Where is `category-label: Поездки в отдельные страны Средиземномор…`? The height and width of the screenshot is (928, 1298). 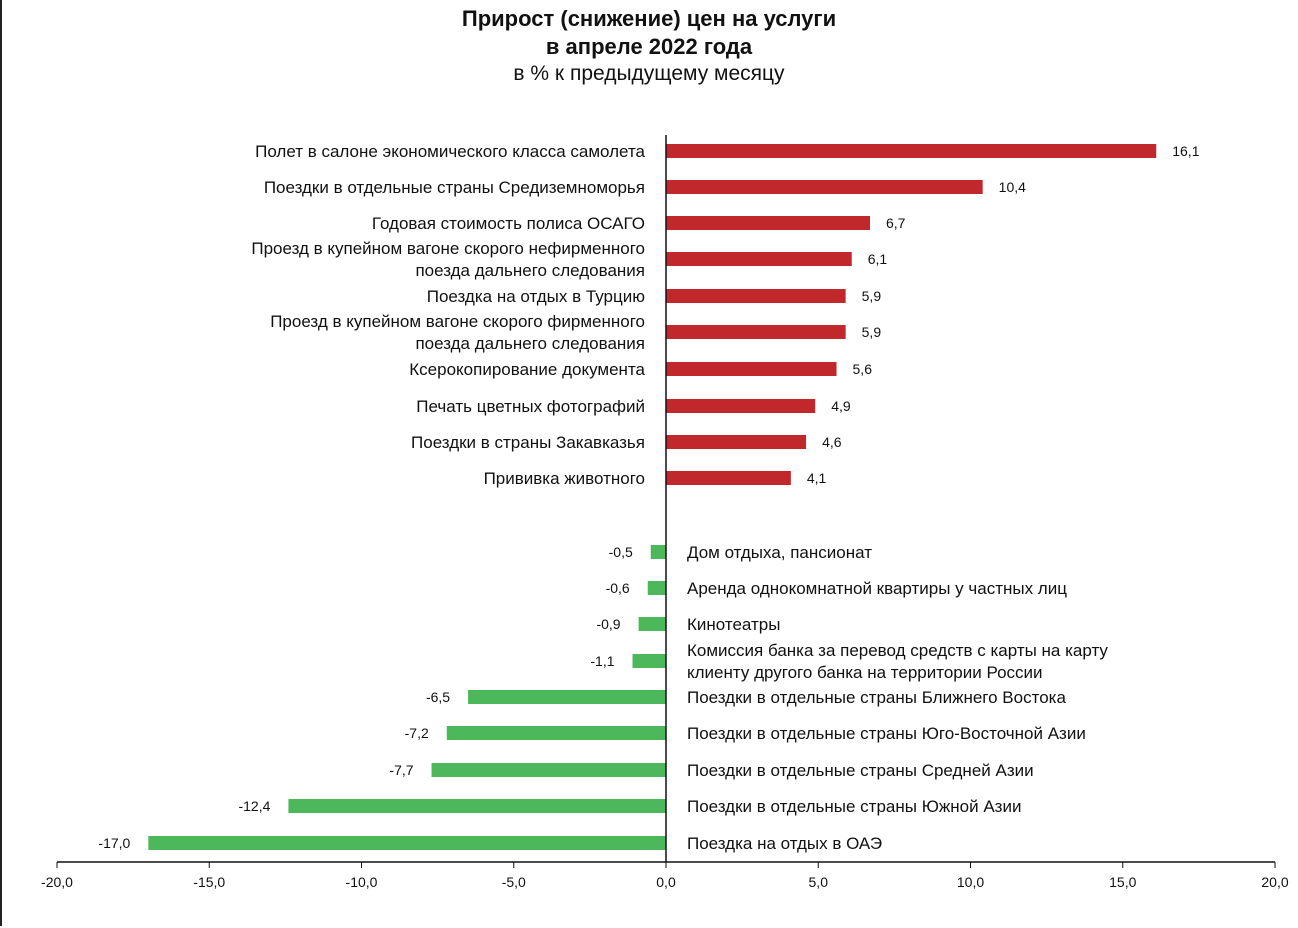 category-label: Поездки в отдельные страны Средиземномор… is located at coordinates (454, 187).